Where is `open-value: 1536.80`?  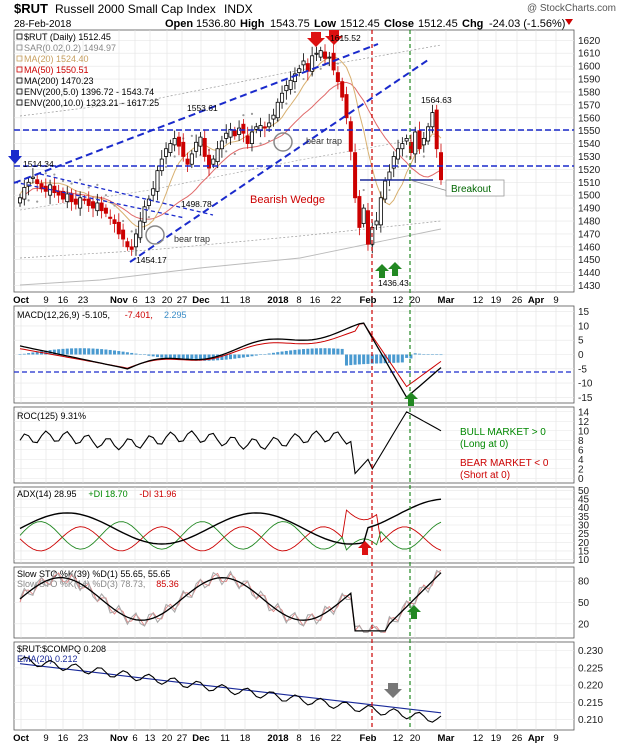
open-value: 1536.80 is located at coordinates (216, 24).